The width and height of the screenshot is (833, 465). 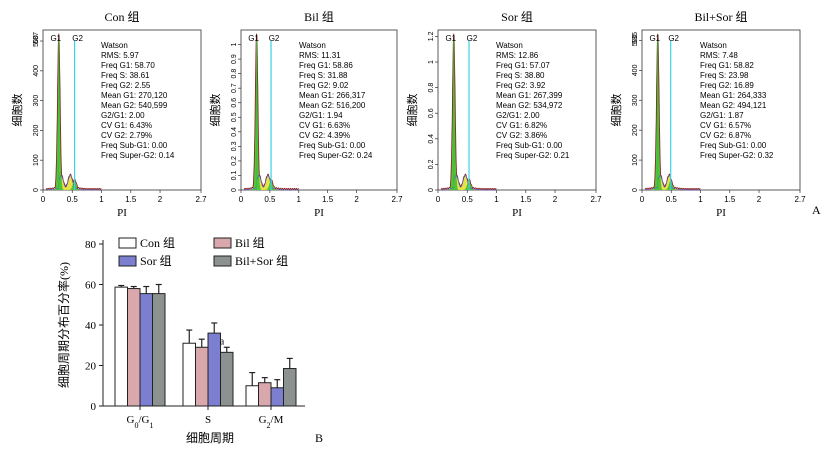 What do you see at coordinates (261, 261) in the screenshot?
I see `legend-label: Bil+Sor 组` at bounding box center [261, 261].